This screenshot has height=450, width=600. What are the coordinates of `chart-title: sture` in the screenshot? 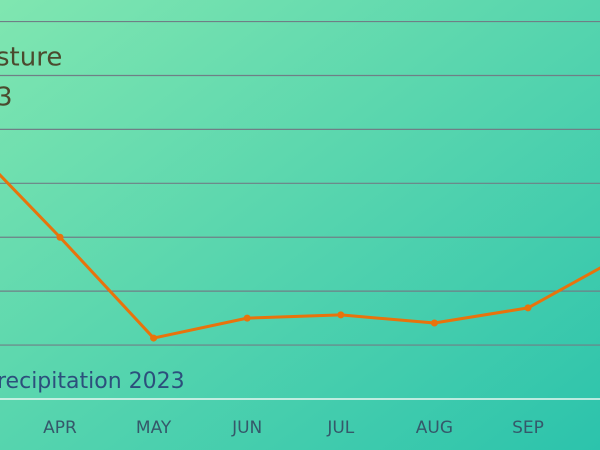 It's located at (31, 58).